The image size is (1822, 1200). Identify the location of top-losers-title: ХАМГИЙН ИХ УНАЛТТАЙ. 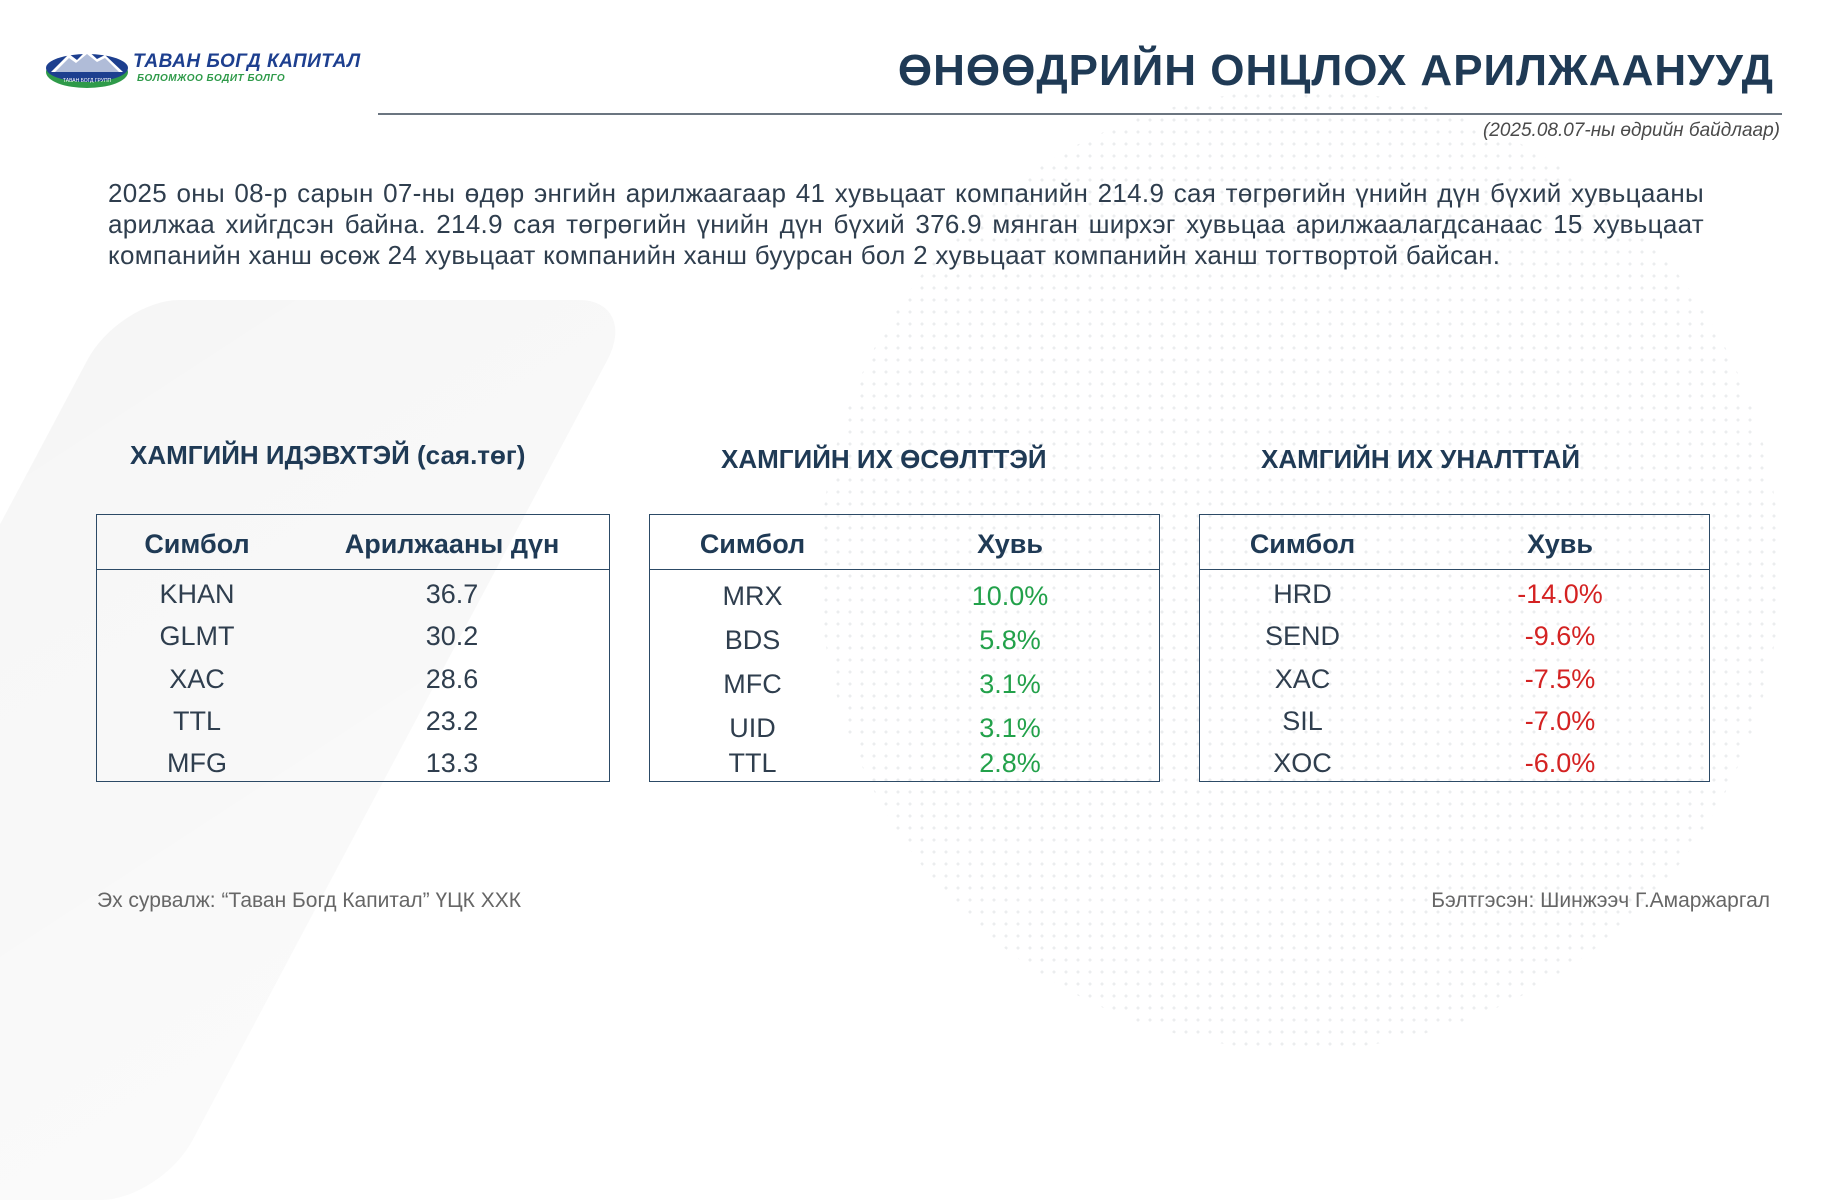
(1421, 459).